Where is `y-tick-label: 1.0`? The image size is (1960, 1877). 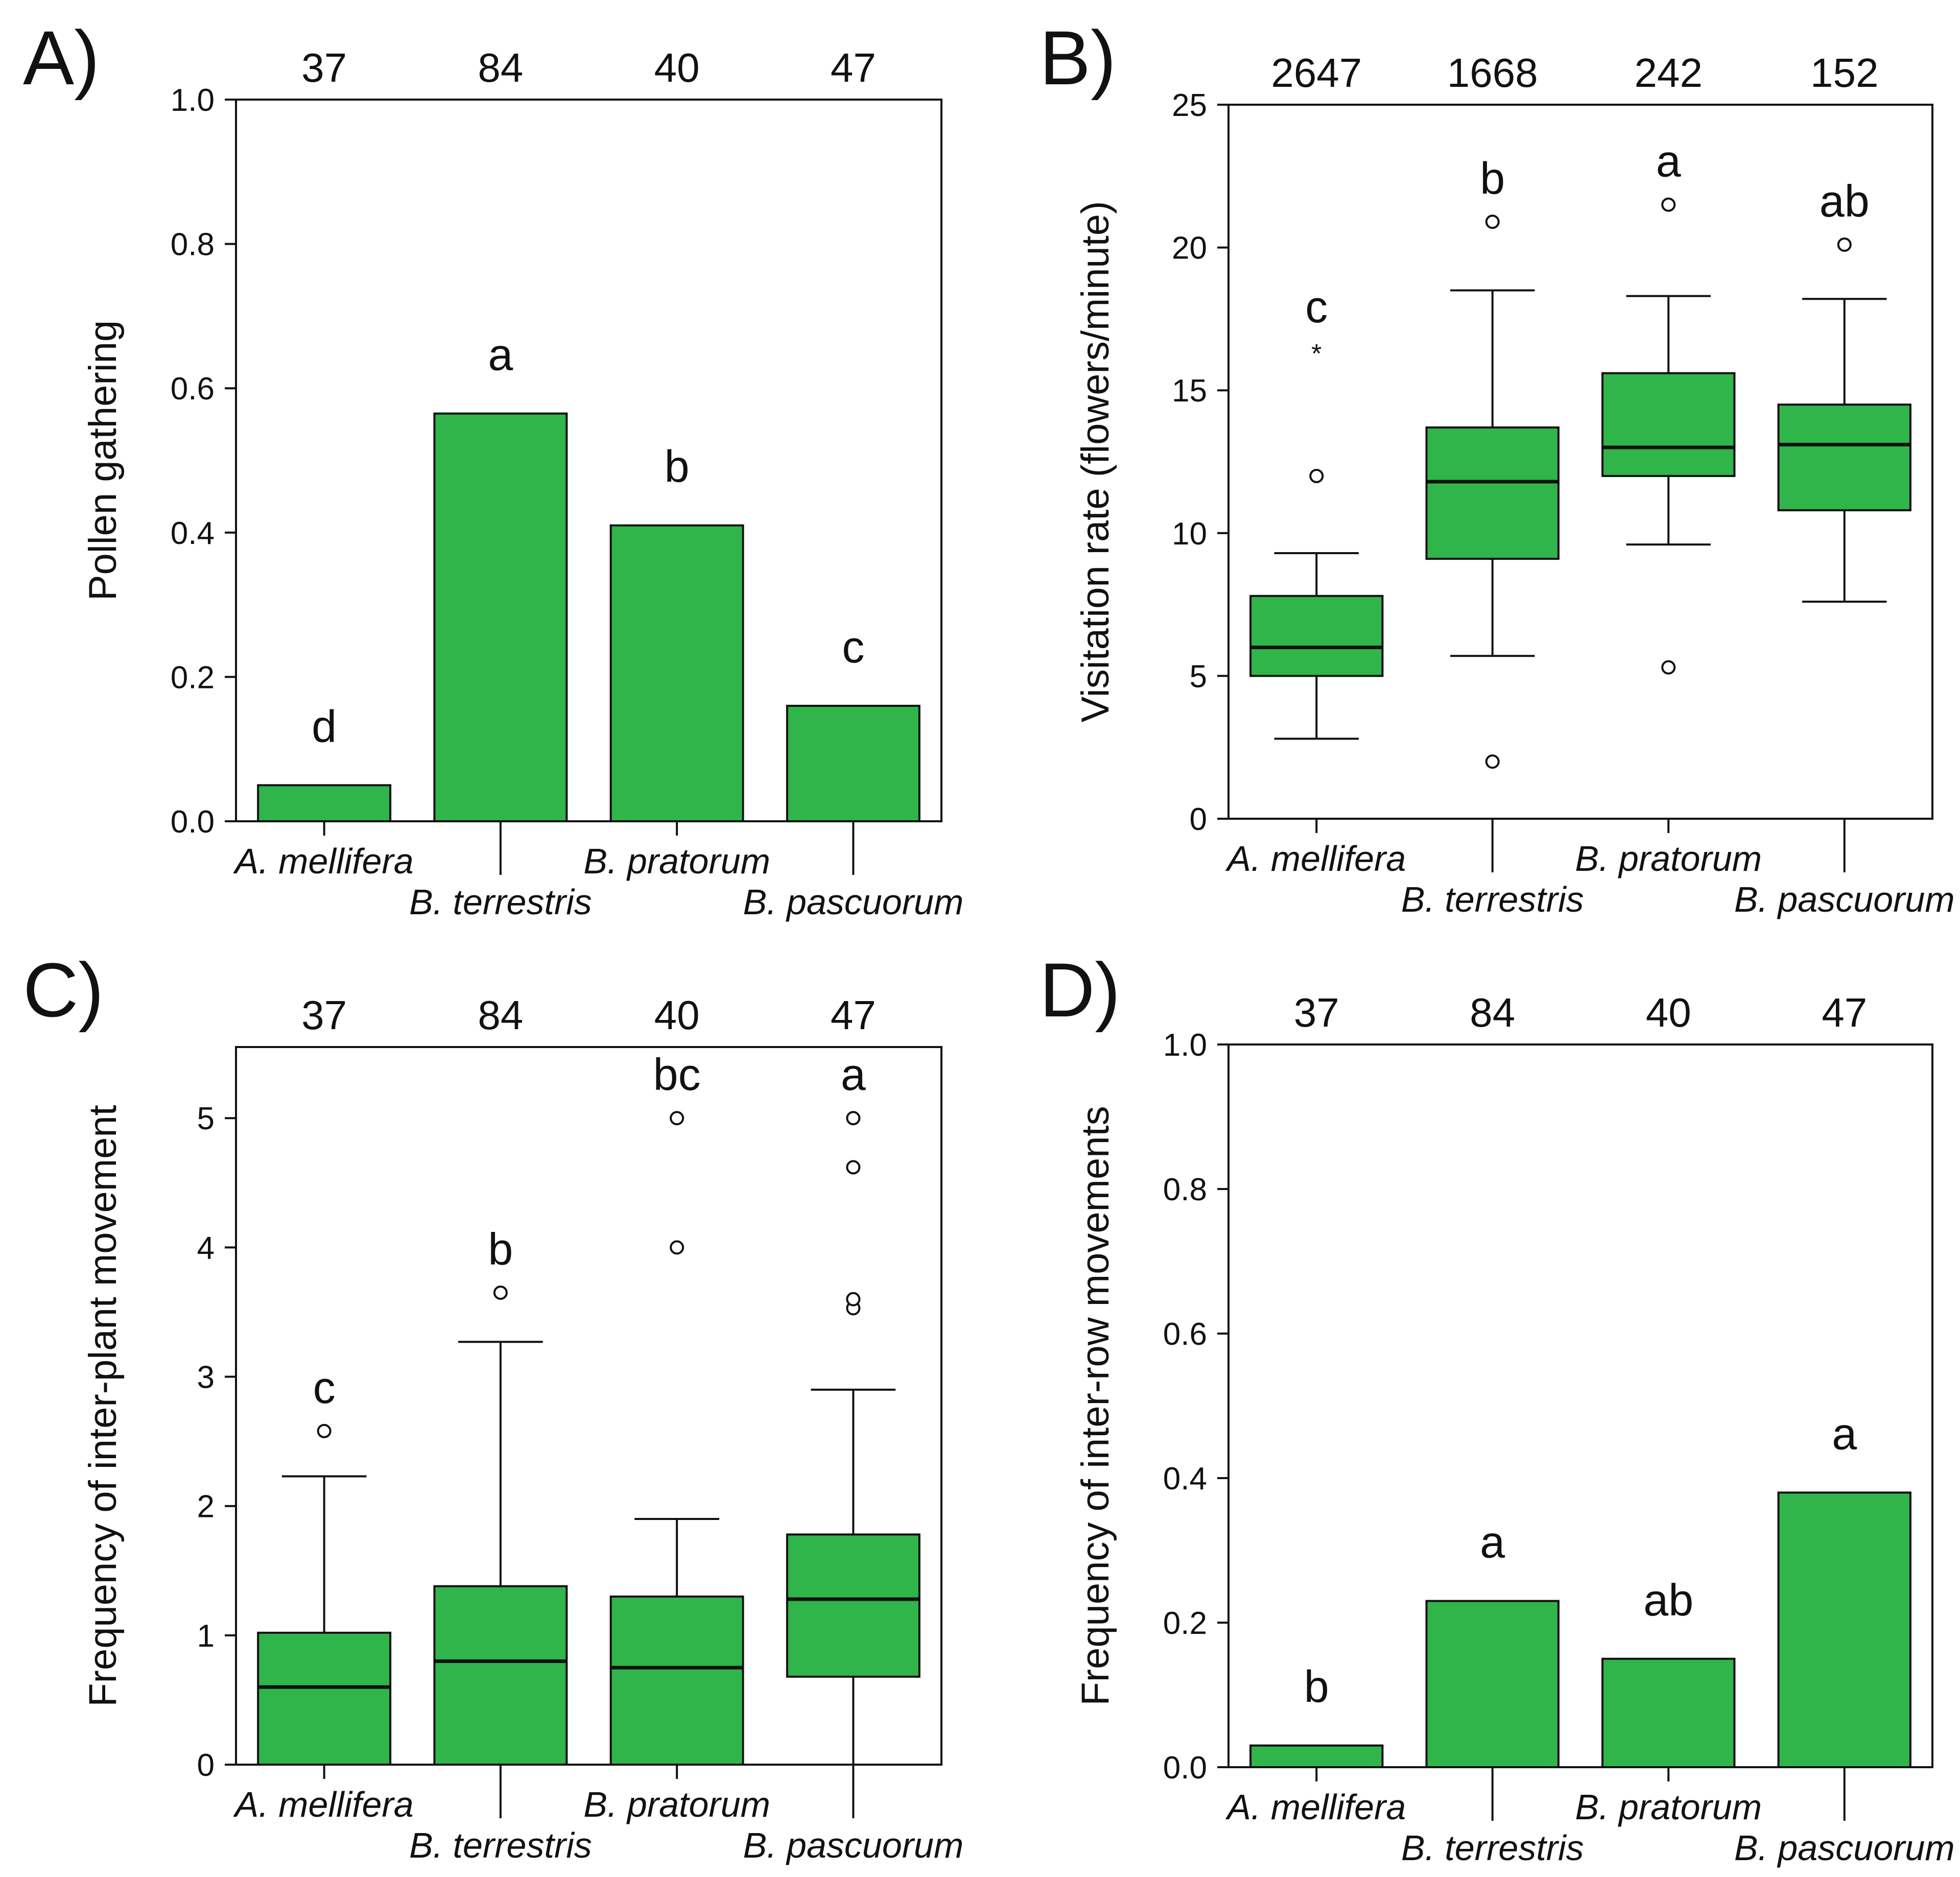
y-tick-label: 1.0 is located at coordinates (193, 100).